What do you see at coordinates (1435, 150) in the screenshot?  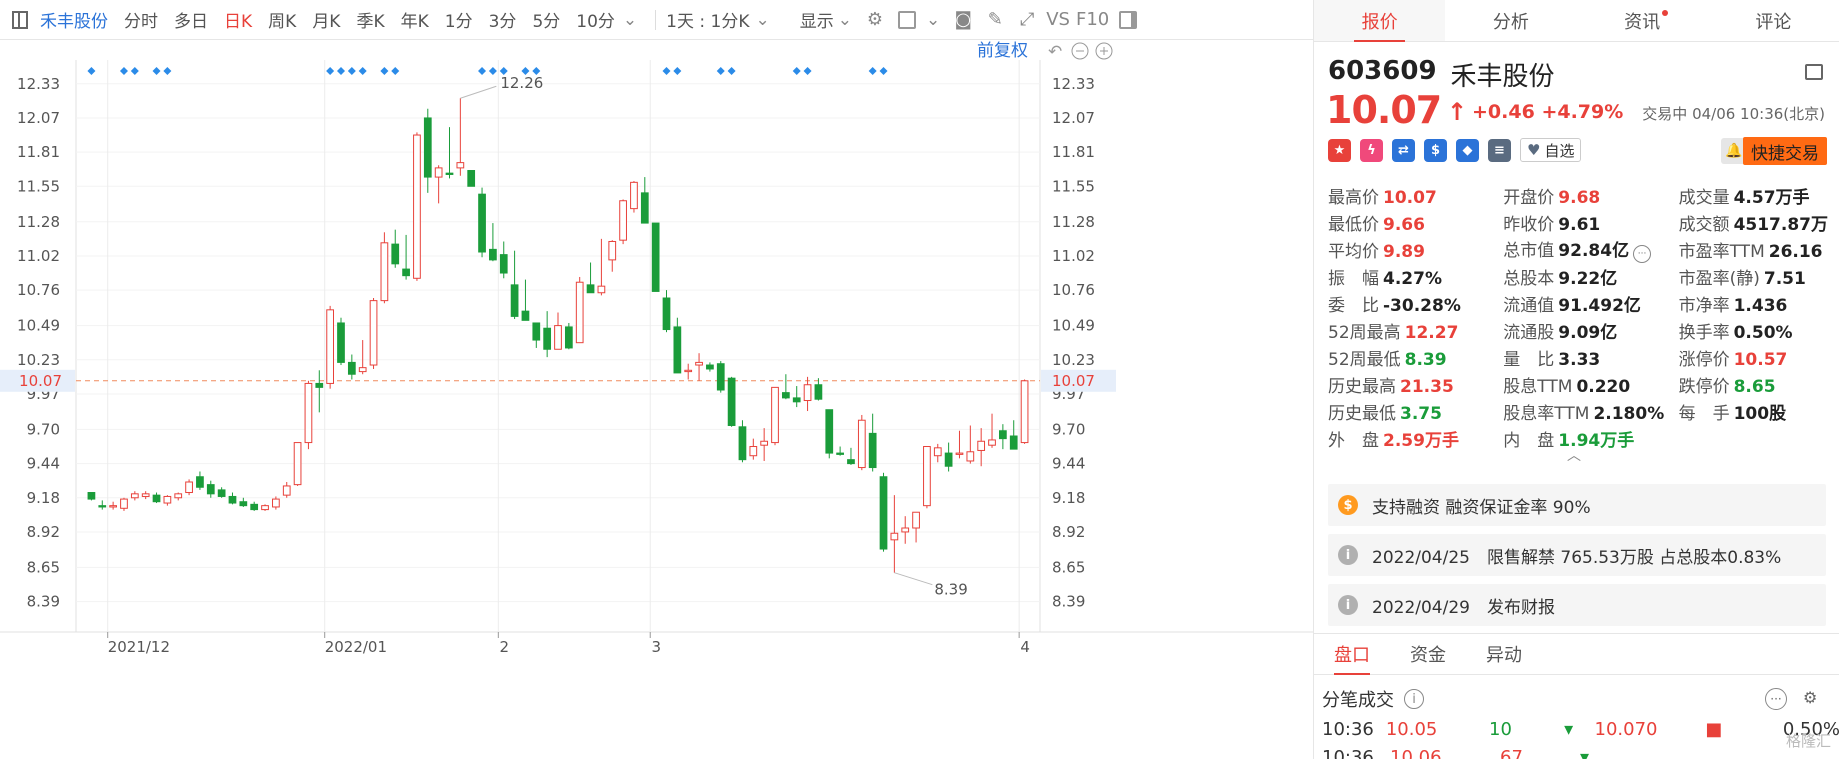 I see `dollar-icon: $` at bounding box center [1435, 150].